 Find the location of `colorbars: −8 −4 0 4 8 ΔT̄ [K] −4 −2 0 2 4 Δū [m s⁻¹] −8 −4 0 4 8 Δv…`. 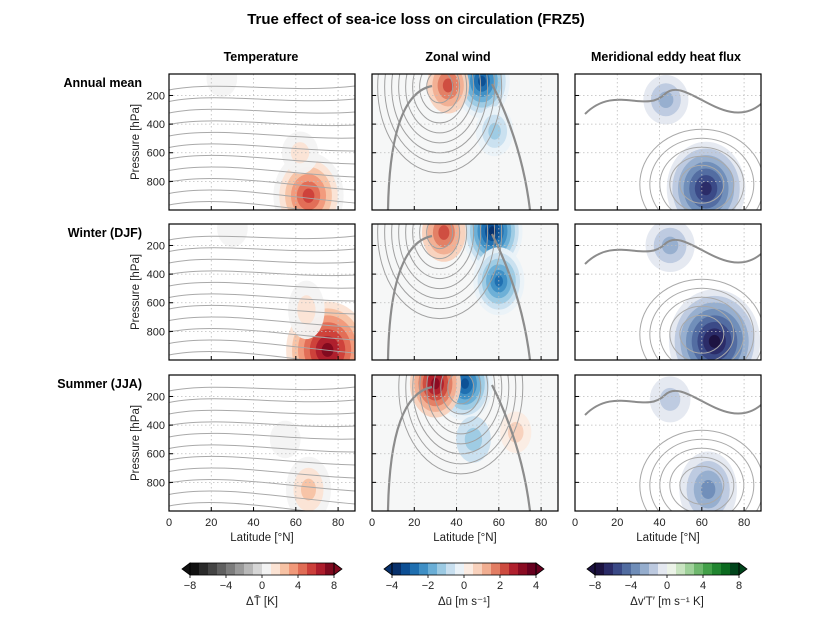

colorbars: −8 −4 0 4 8 ΔT̄ [K] −4 −2 0 2 4 Δū [m s⁻¹] −8 −4 0 4 8 Δv… is located at coordinates (464, 585).